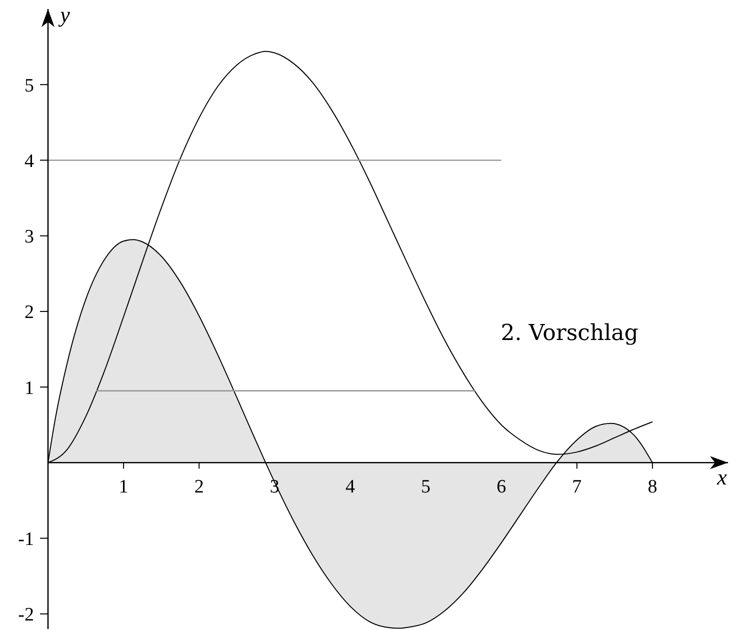 The width and height of the screenshot is (736, 630). Describe the element at coordinates (29, 161) in the screenshot. I see `y-tick-label: 4` at that location.